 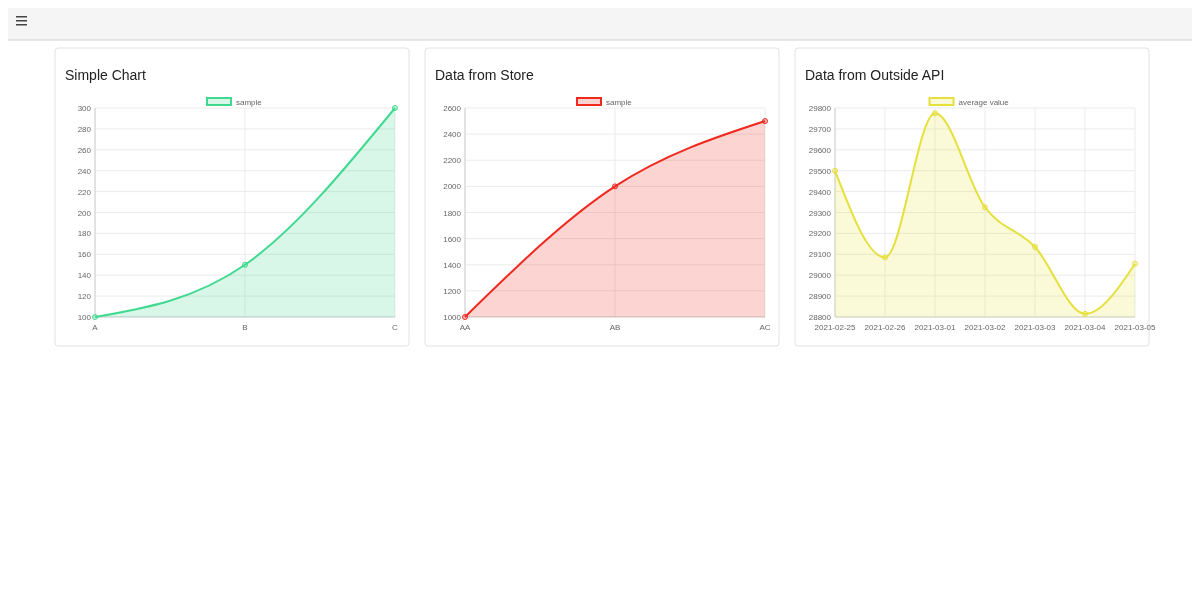 I want to click on legend-label: average value, so click(x=984, y=102).